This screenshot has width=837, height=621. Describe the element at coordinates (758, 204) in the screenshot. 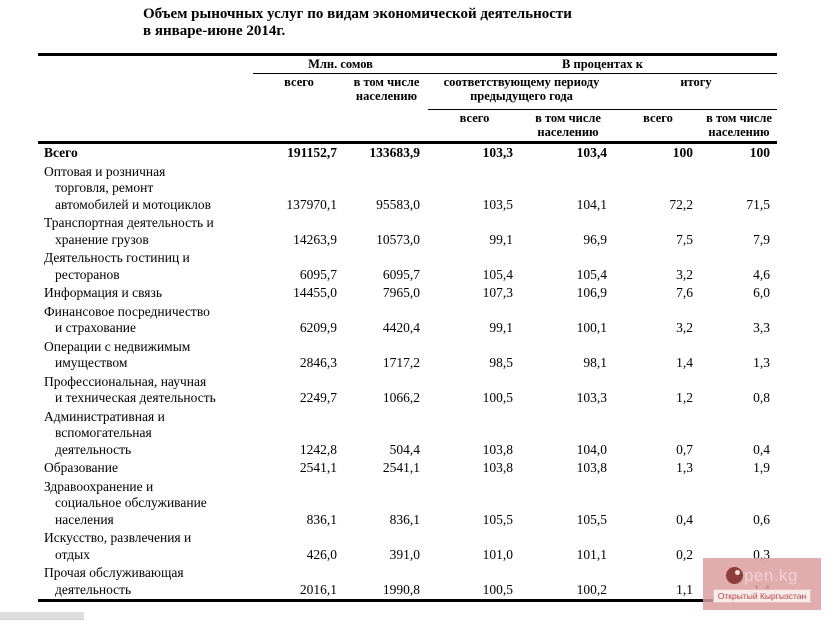

I see `row-value: 71,5` at that location.